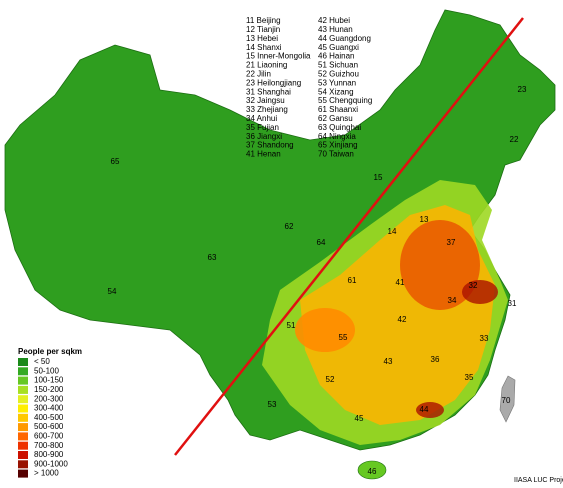 The image size is (563, 488). I want to click on province-entry: 22 Jilin, so click(258, 74).